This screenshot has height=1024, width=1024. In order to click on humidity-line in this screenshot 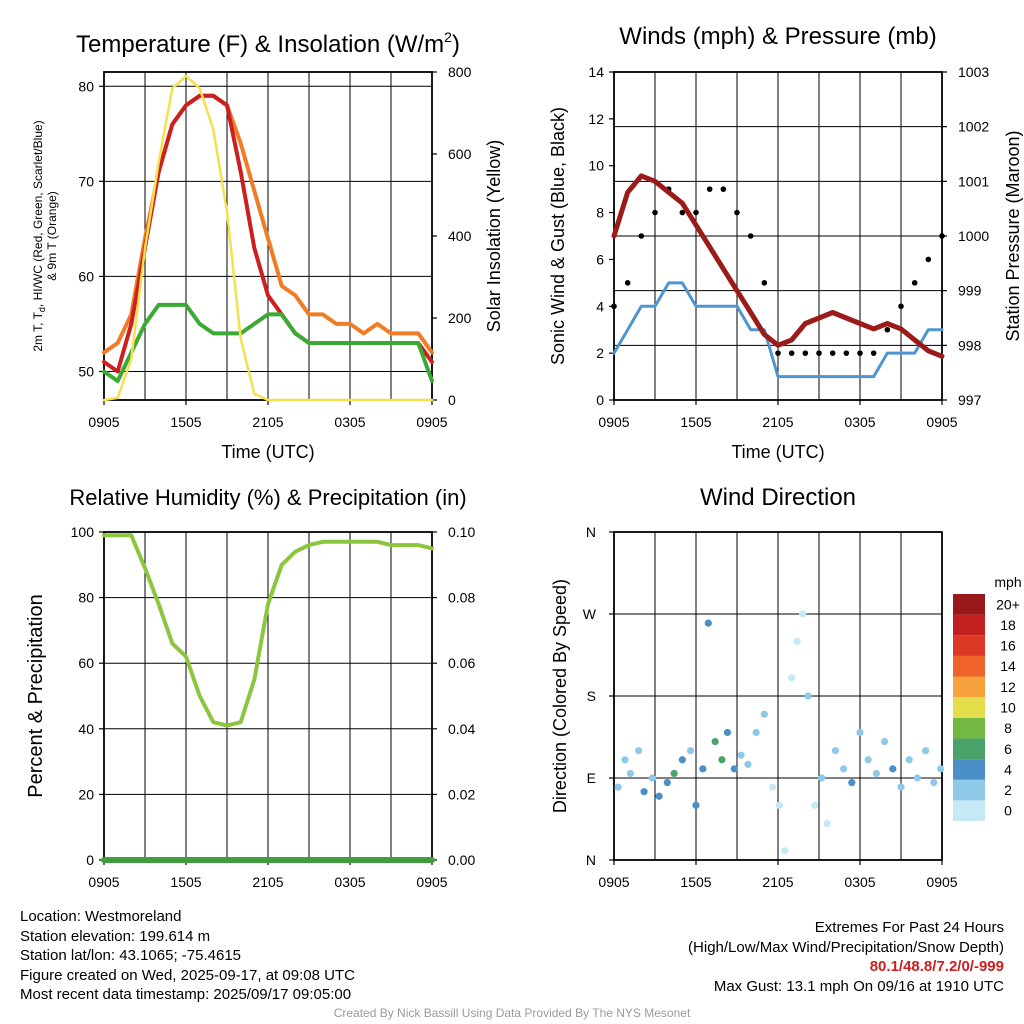, I will do `click(268, 630)`.